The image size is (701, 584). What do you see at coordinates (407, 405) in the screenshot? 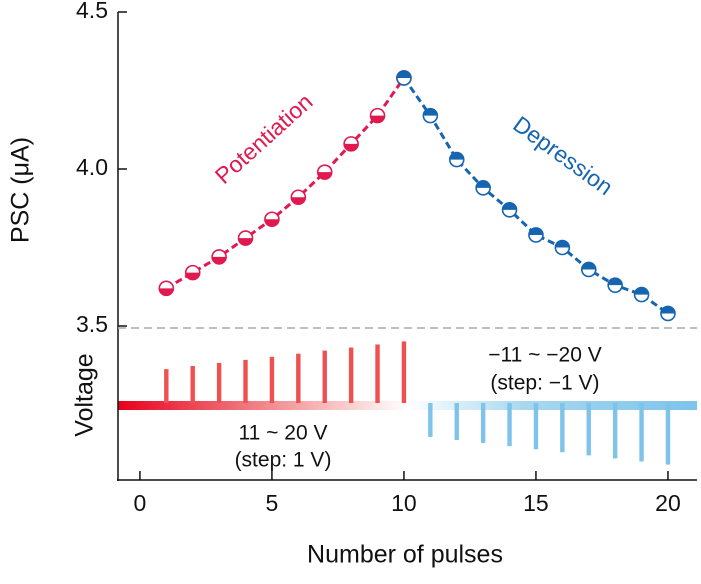
I see `voltage-baseline` at bounding box center [407, 405].